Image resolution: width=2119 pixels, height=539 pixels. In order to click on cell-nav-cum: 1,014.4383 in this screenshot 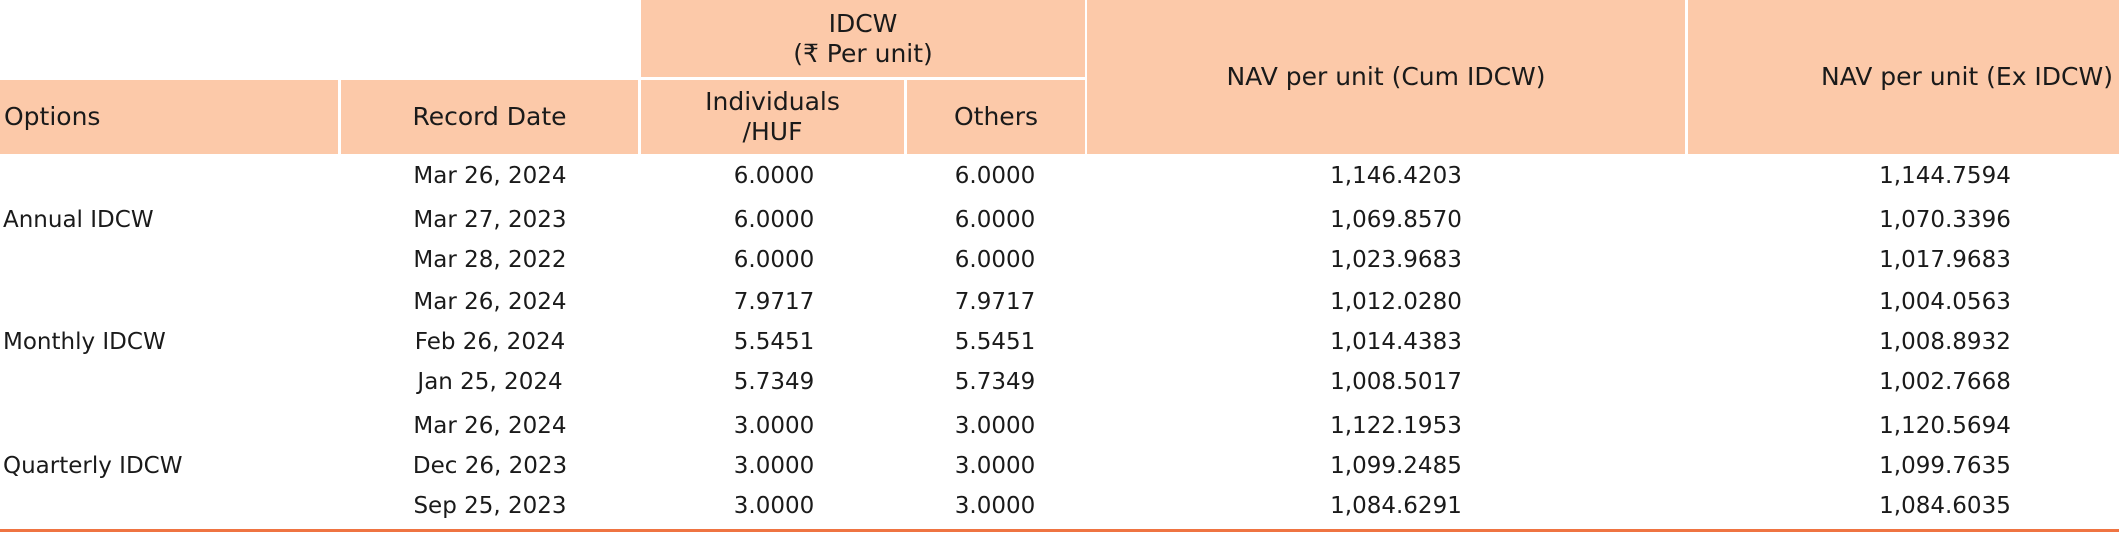, I will do `click(1396, 342)`.